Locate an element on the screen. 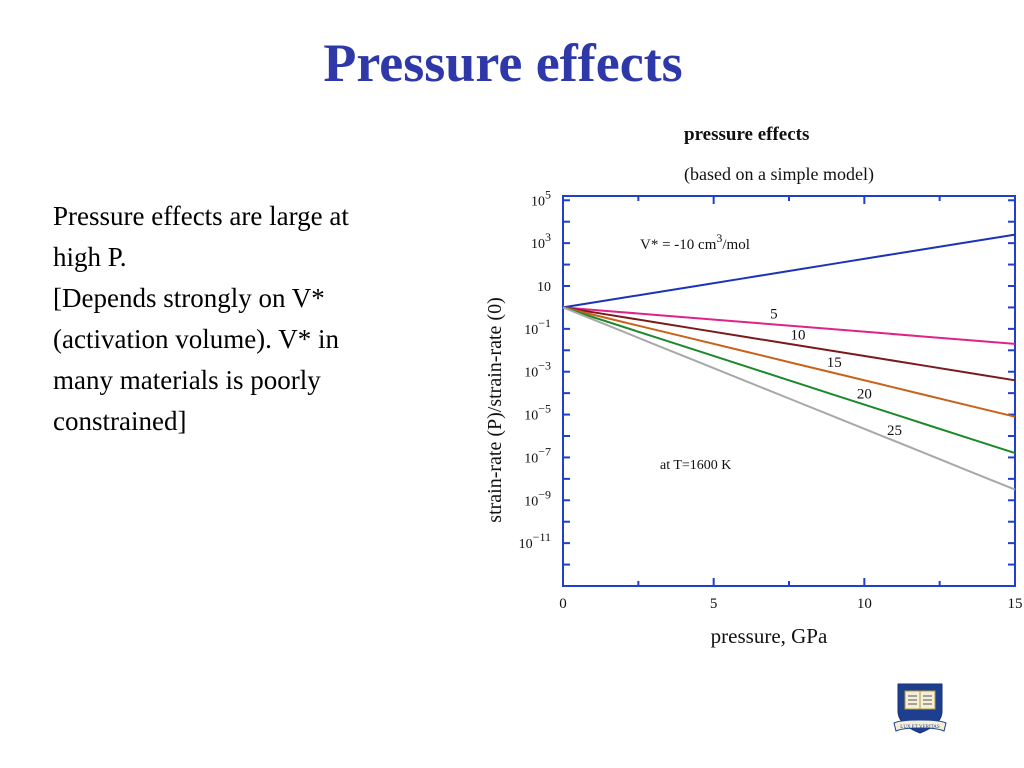  y-tick-label: 10⁻¹¹ is located at coordinates (535, 541).